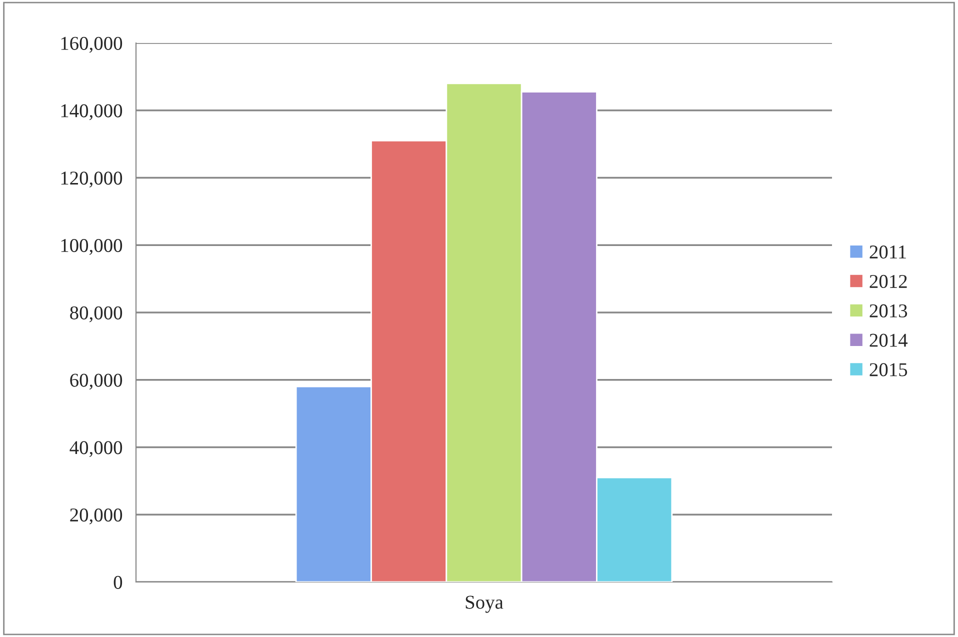 This screenshot has height=637, width=958. Describe the element at coordinates (91, 112) in the screenshot. I see `y-tick-label: 140,000` at that location.